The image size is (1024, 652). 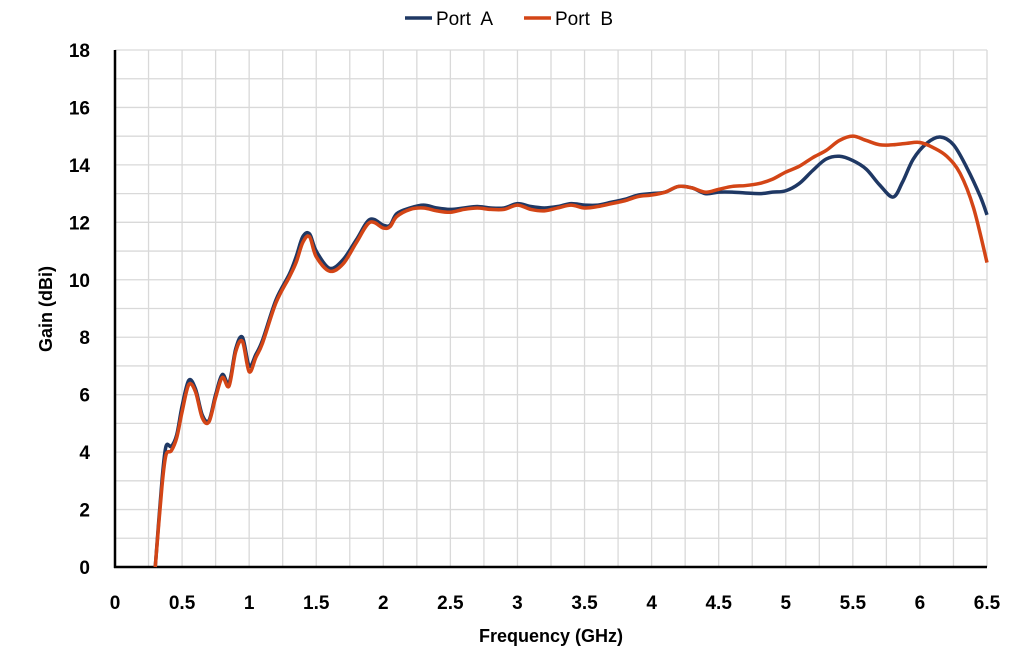 I want to click on y-tick-label: 8, so click(x=84, y=338).